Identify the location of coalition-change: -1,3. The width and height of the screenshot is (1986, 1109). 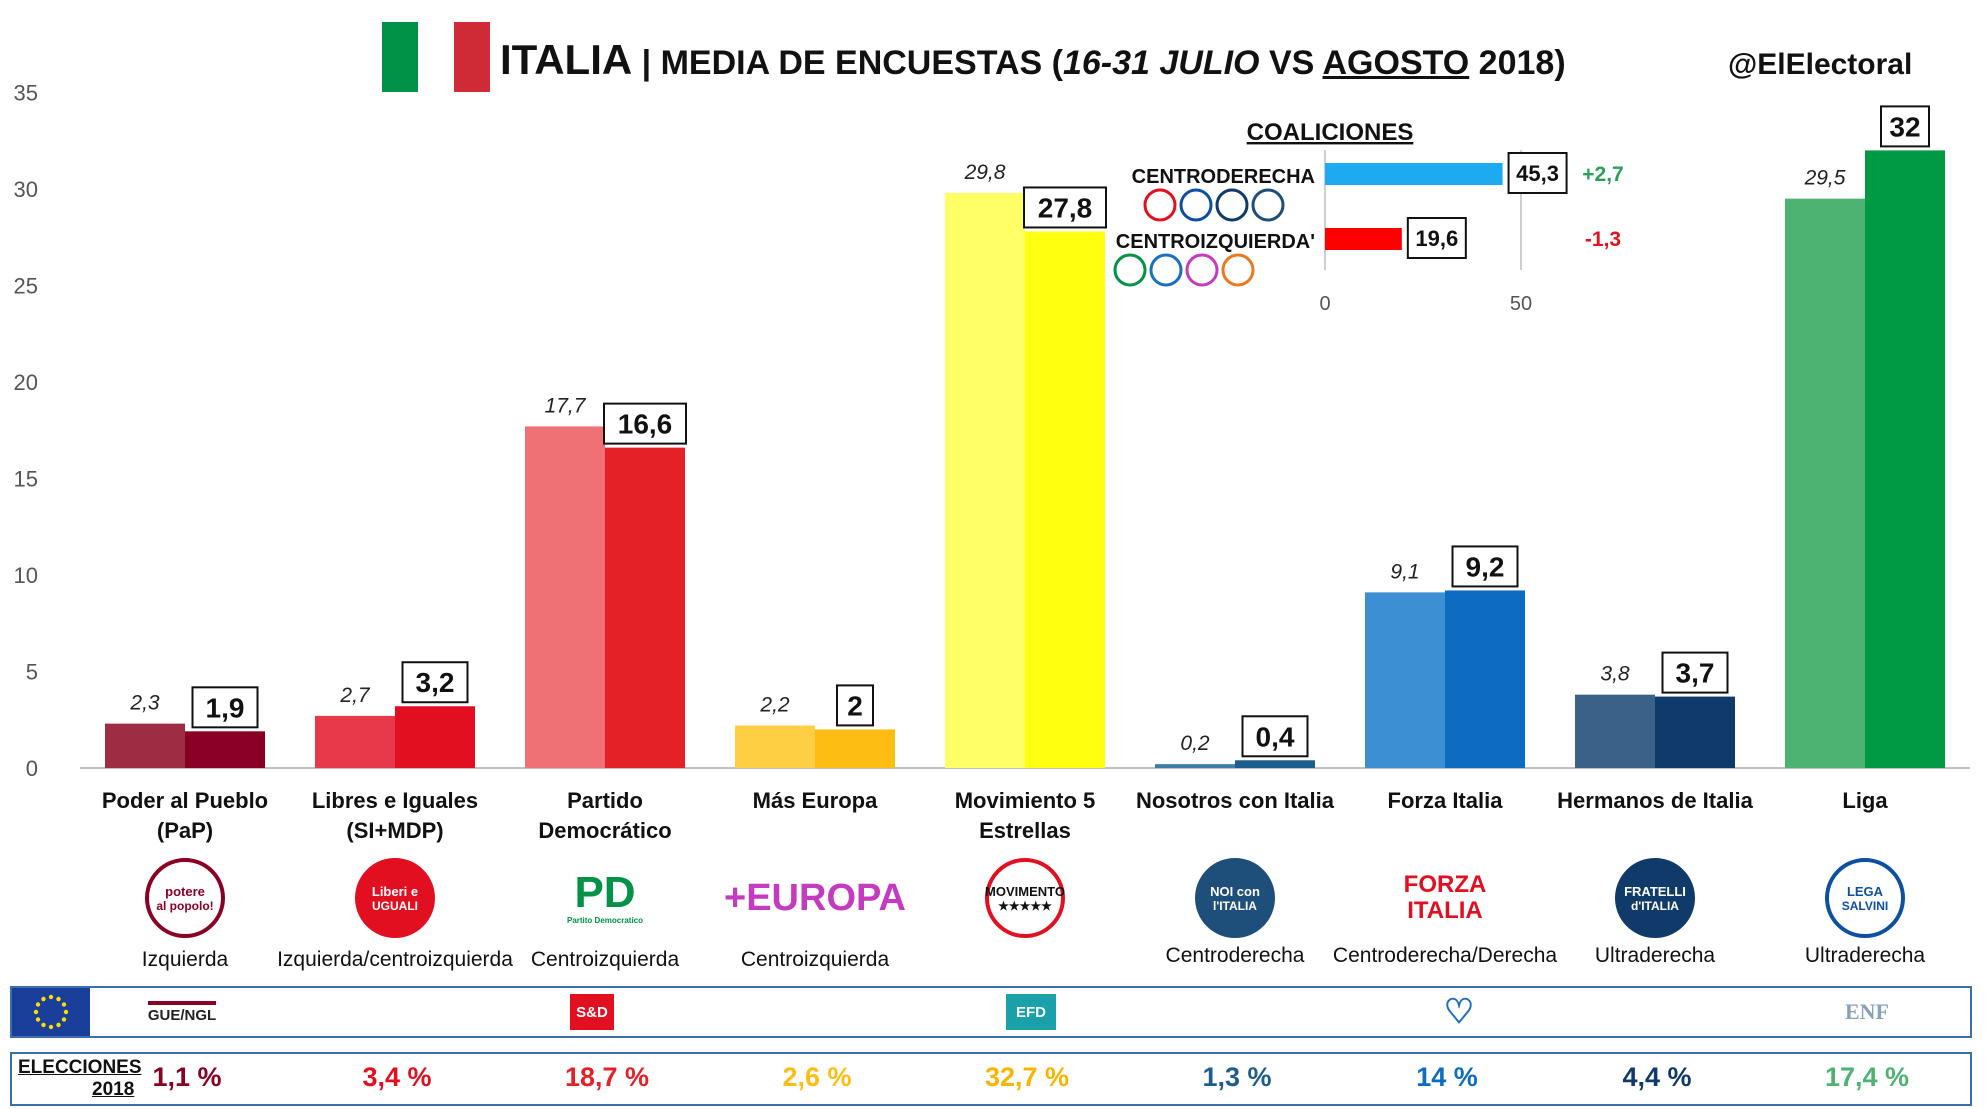
(1603, 239).